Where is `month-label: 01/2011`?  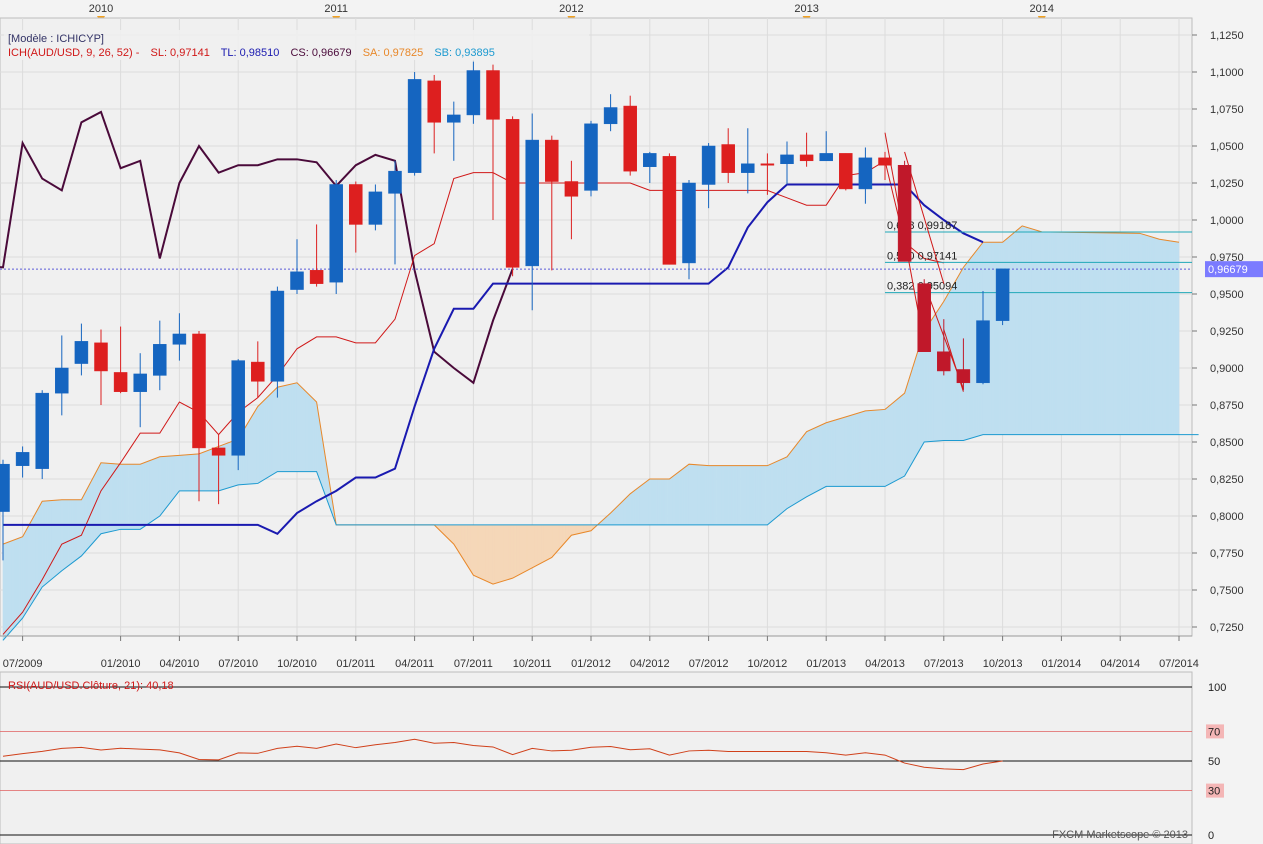 month-label: 01/2011 is located at coordinates (355, 664).